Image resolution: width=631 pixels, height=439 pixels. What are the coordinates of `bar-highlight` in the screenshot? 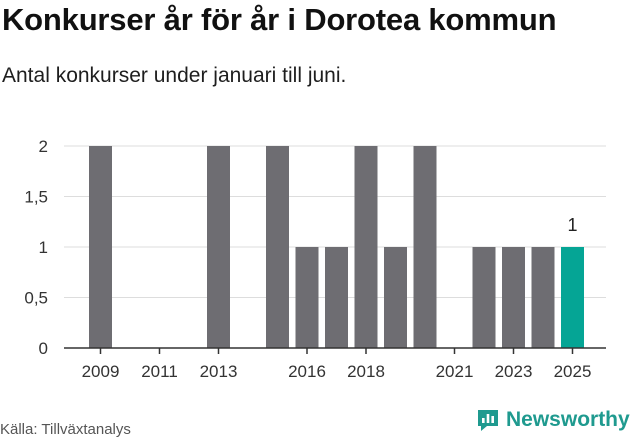 It's located at (572, 297).